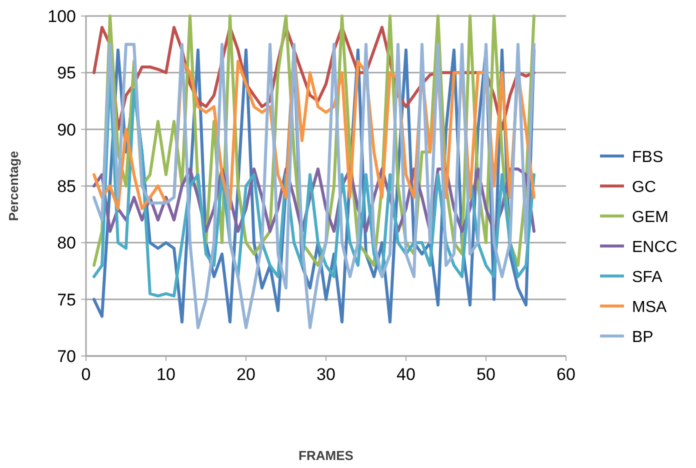 This screenshot has height=468, width=696. Describe the element at coordinates (66, 356) in the screenshot. I see `y-tick-label: 70` at that location.